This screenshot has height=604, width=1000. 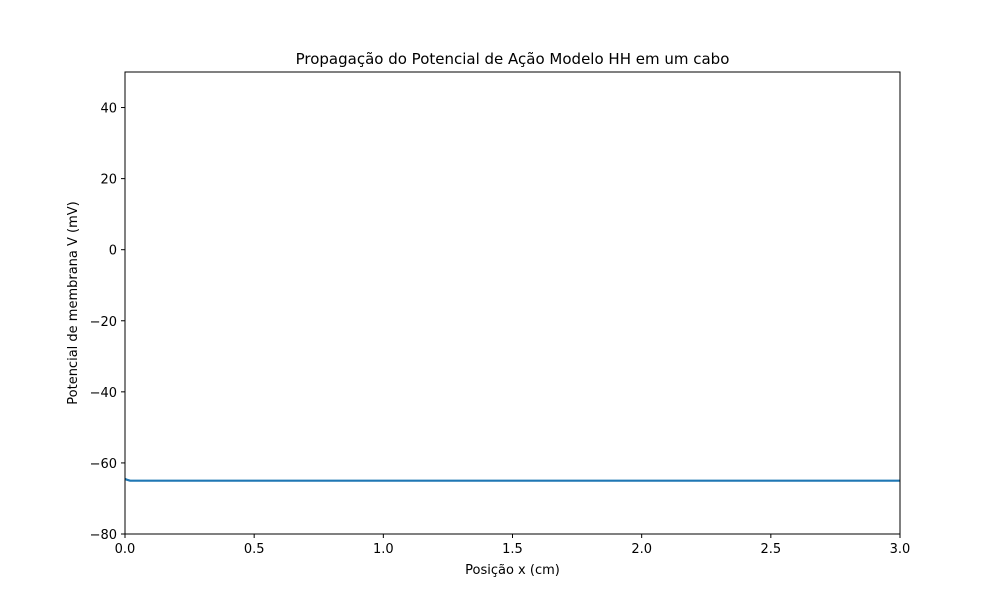 I want to click on x-tick-label: 3.0, so click(x=900, y=549).